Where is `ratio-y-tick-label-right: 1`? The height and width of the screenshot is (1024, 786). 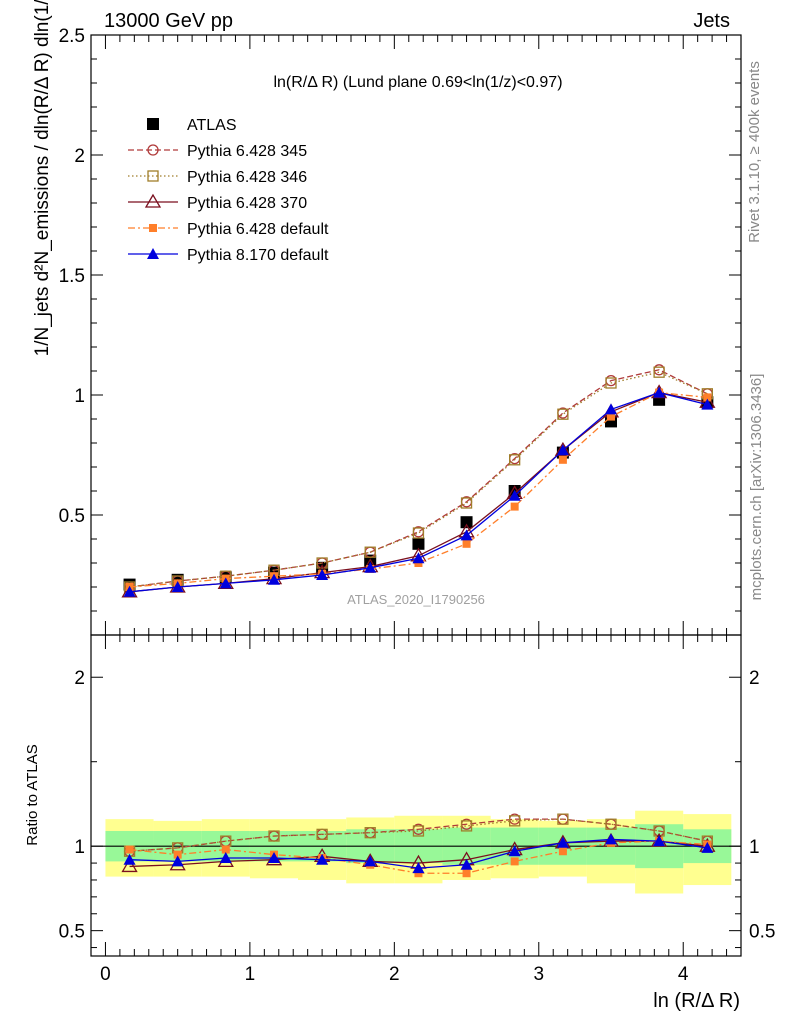 ratio-y-tick-label-right: 1 is located at coordinates (754, 847).